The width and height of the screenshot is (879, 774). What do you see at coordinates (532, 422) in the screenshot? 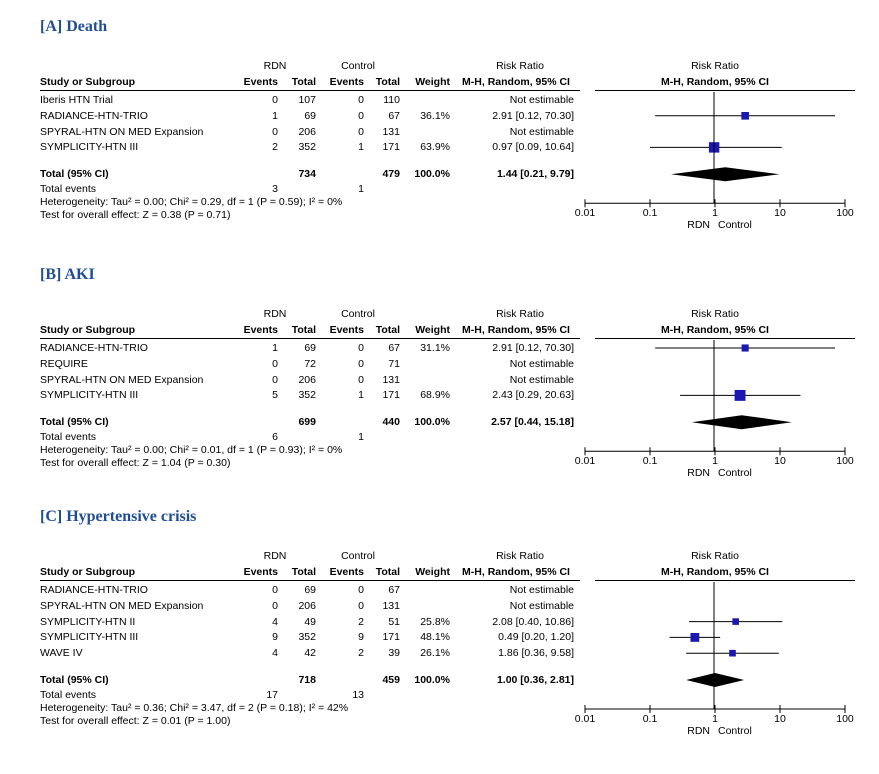
I see `total-ci: 2.57 [0.44, 15.18]` at bounding box center [532, 422].